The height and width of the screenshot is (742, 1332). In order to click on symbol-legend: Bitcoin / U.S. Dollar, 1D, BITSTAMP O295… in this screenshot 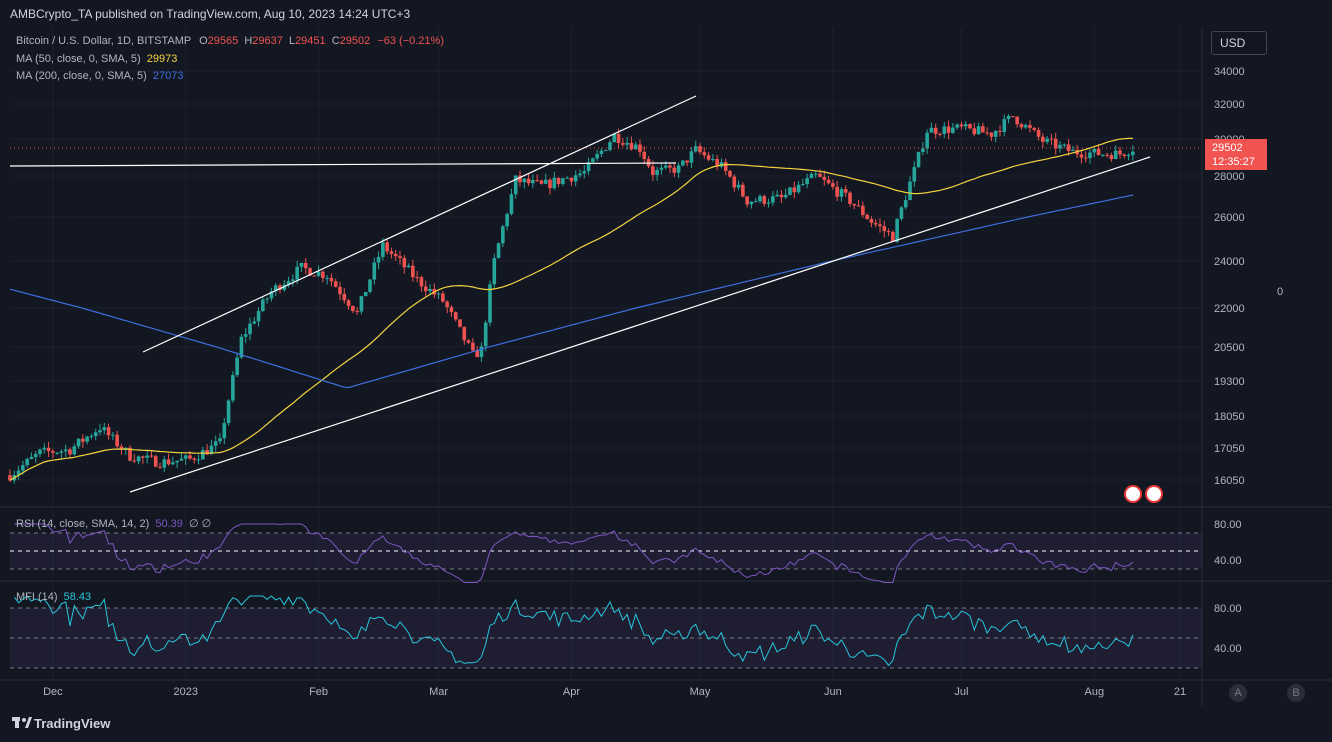, I will do `click(230, 41)`.